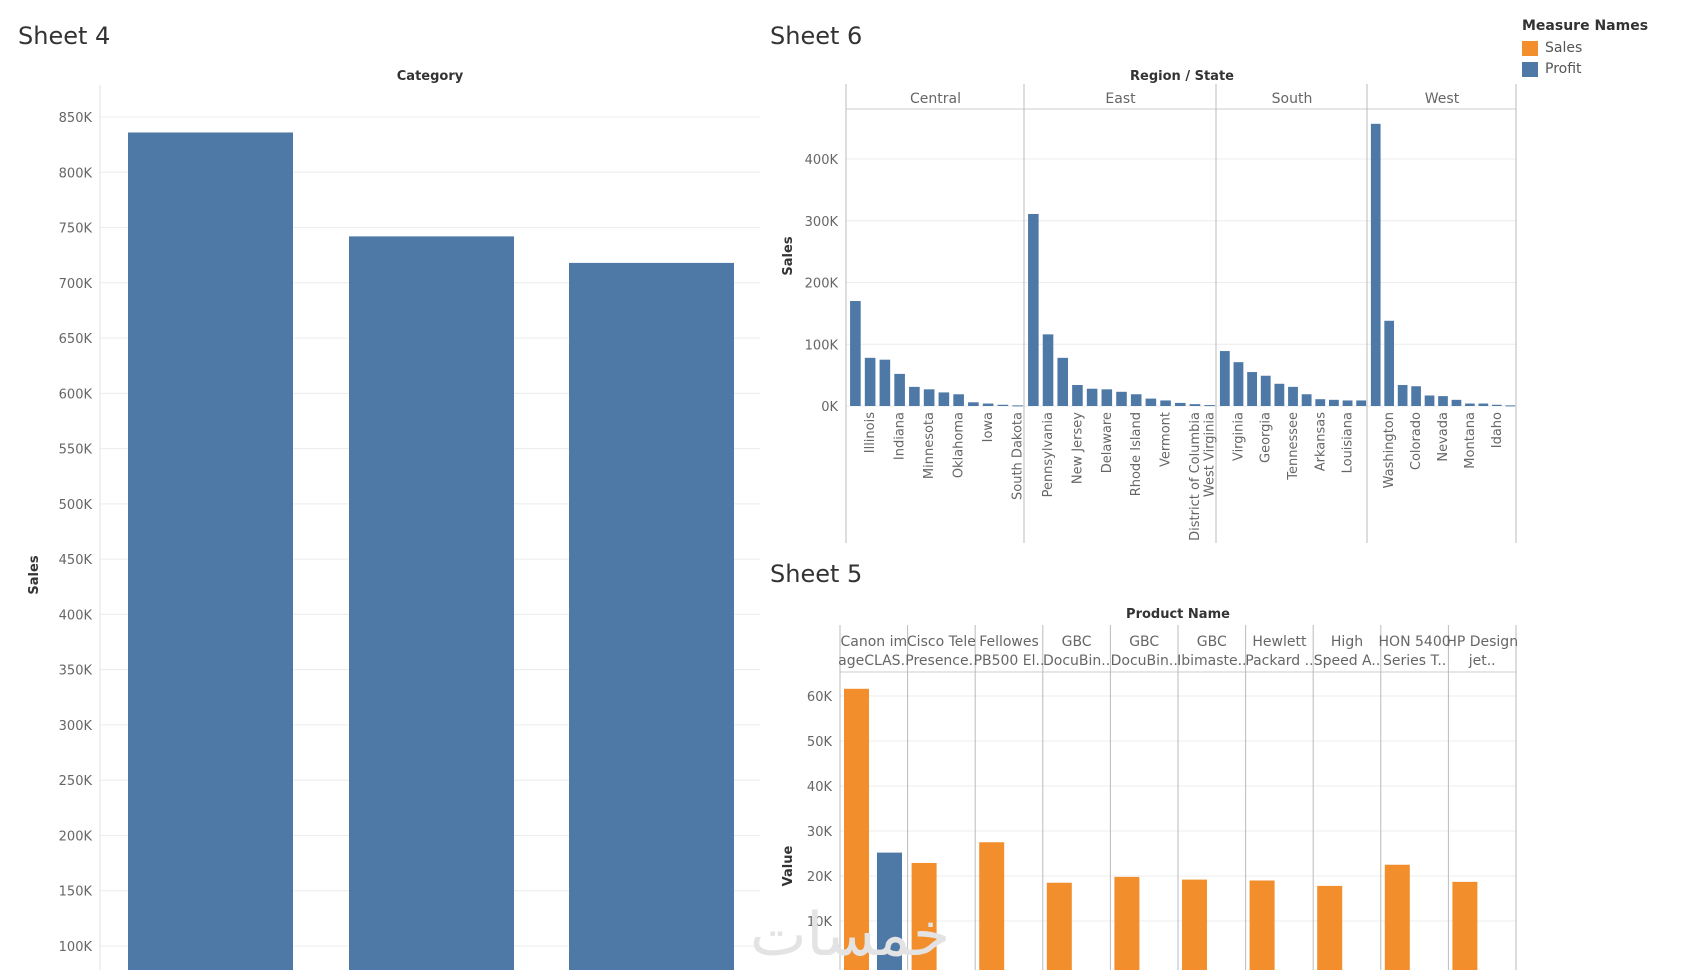 The width and height of the screenshot is (1700, 970). I want to click on s6-state-label: Rhode Island, so click(1136, 454).